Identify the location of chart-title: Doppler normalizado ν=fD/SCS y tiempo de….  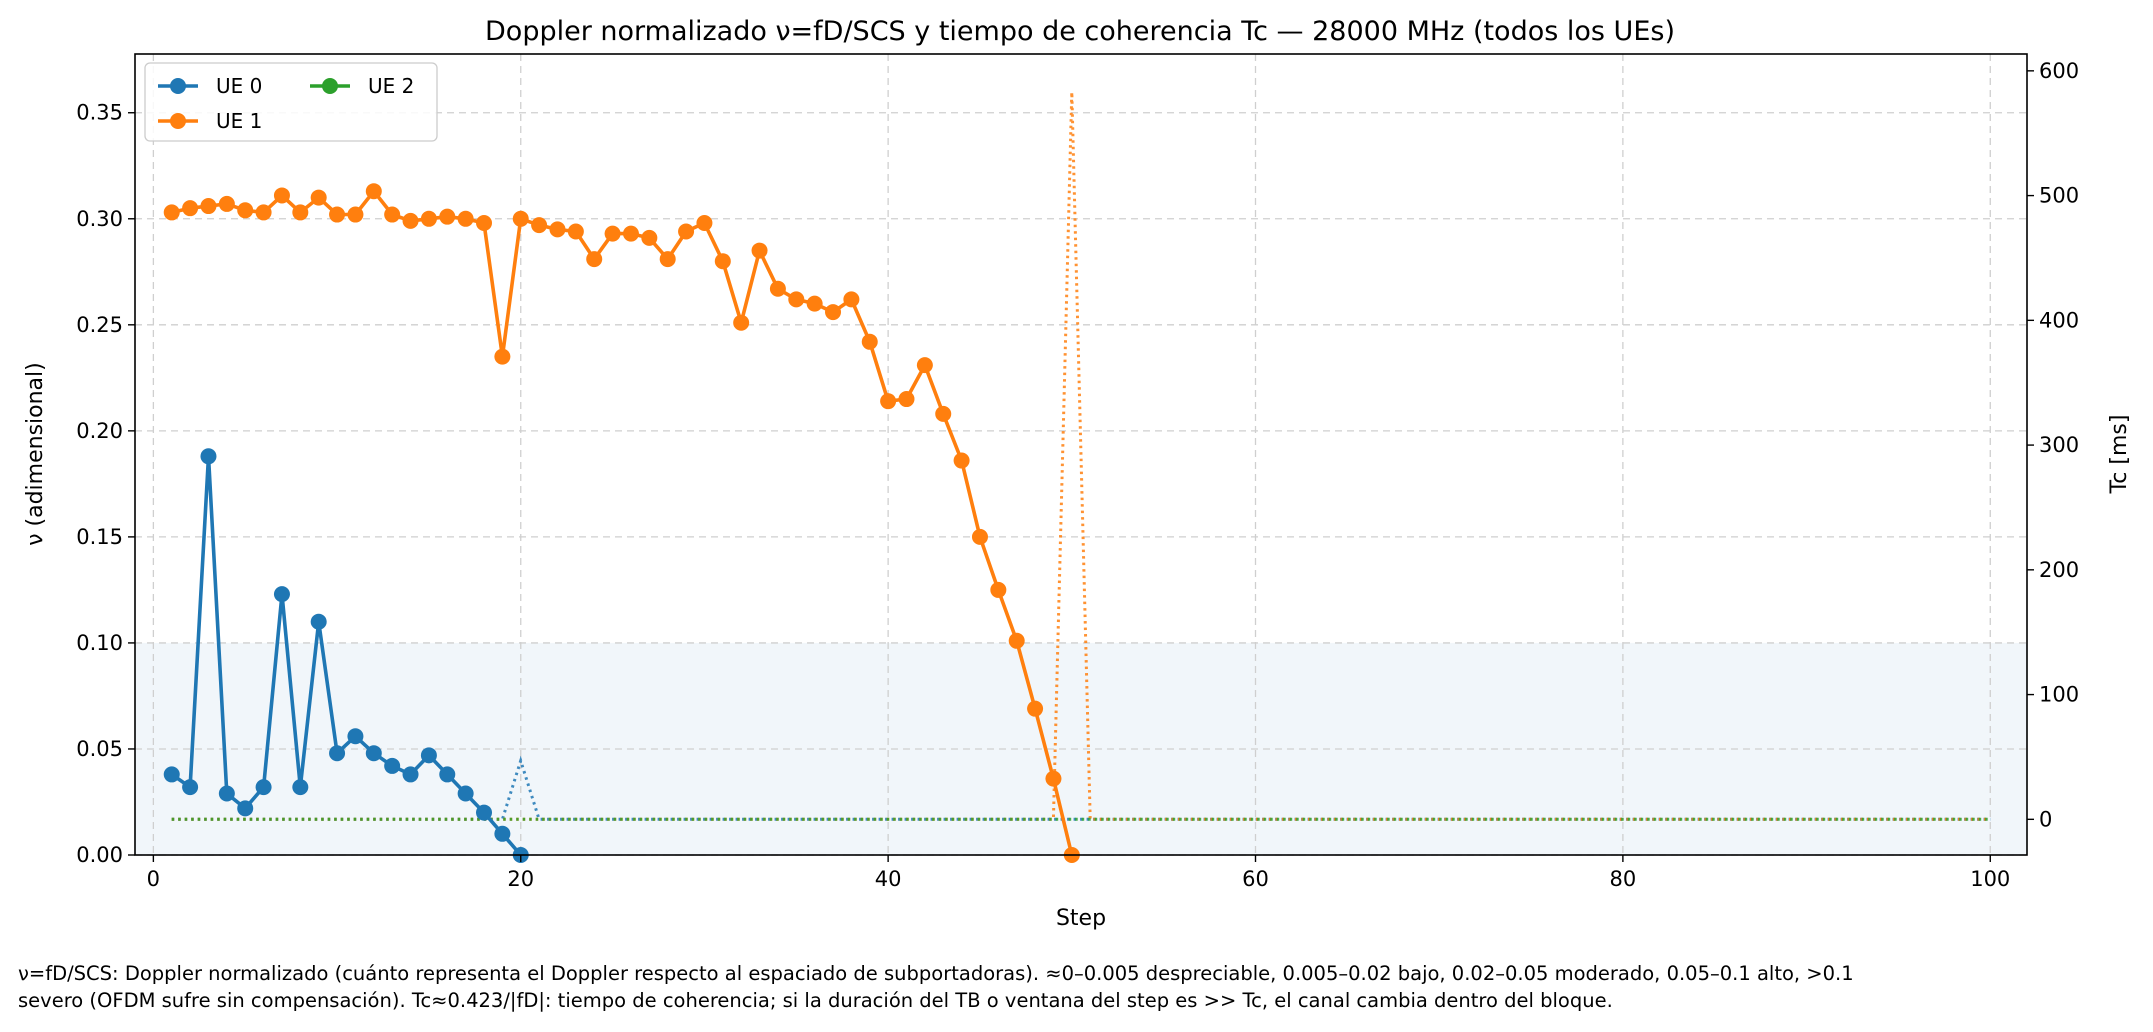
(1080, 31).